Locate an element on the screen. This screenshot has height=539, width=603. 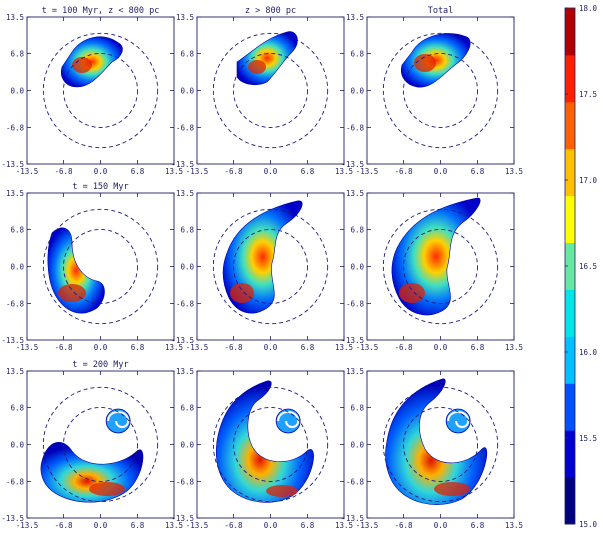
panel-row2-col2: -13.5 -6.8 0.0 6.8 13.5 13.5 6.8 0.0 -6.8 -13.5 is located at coordinates (262, 270).